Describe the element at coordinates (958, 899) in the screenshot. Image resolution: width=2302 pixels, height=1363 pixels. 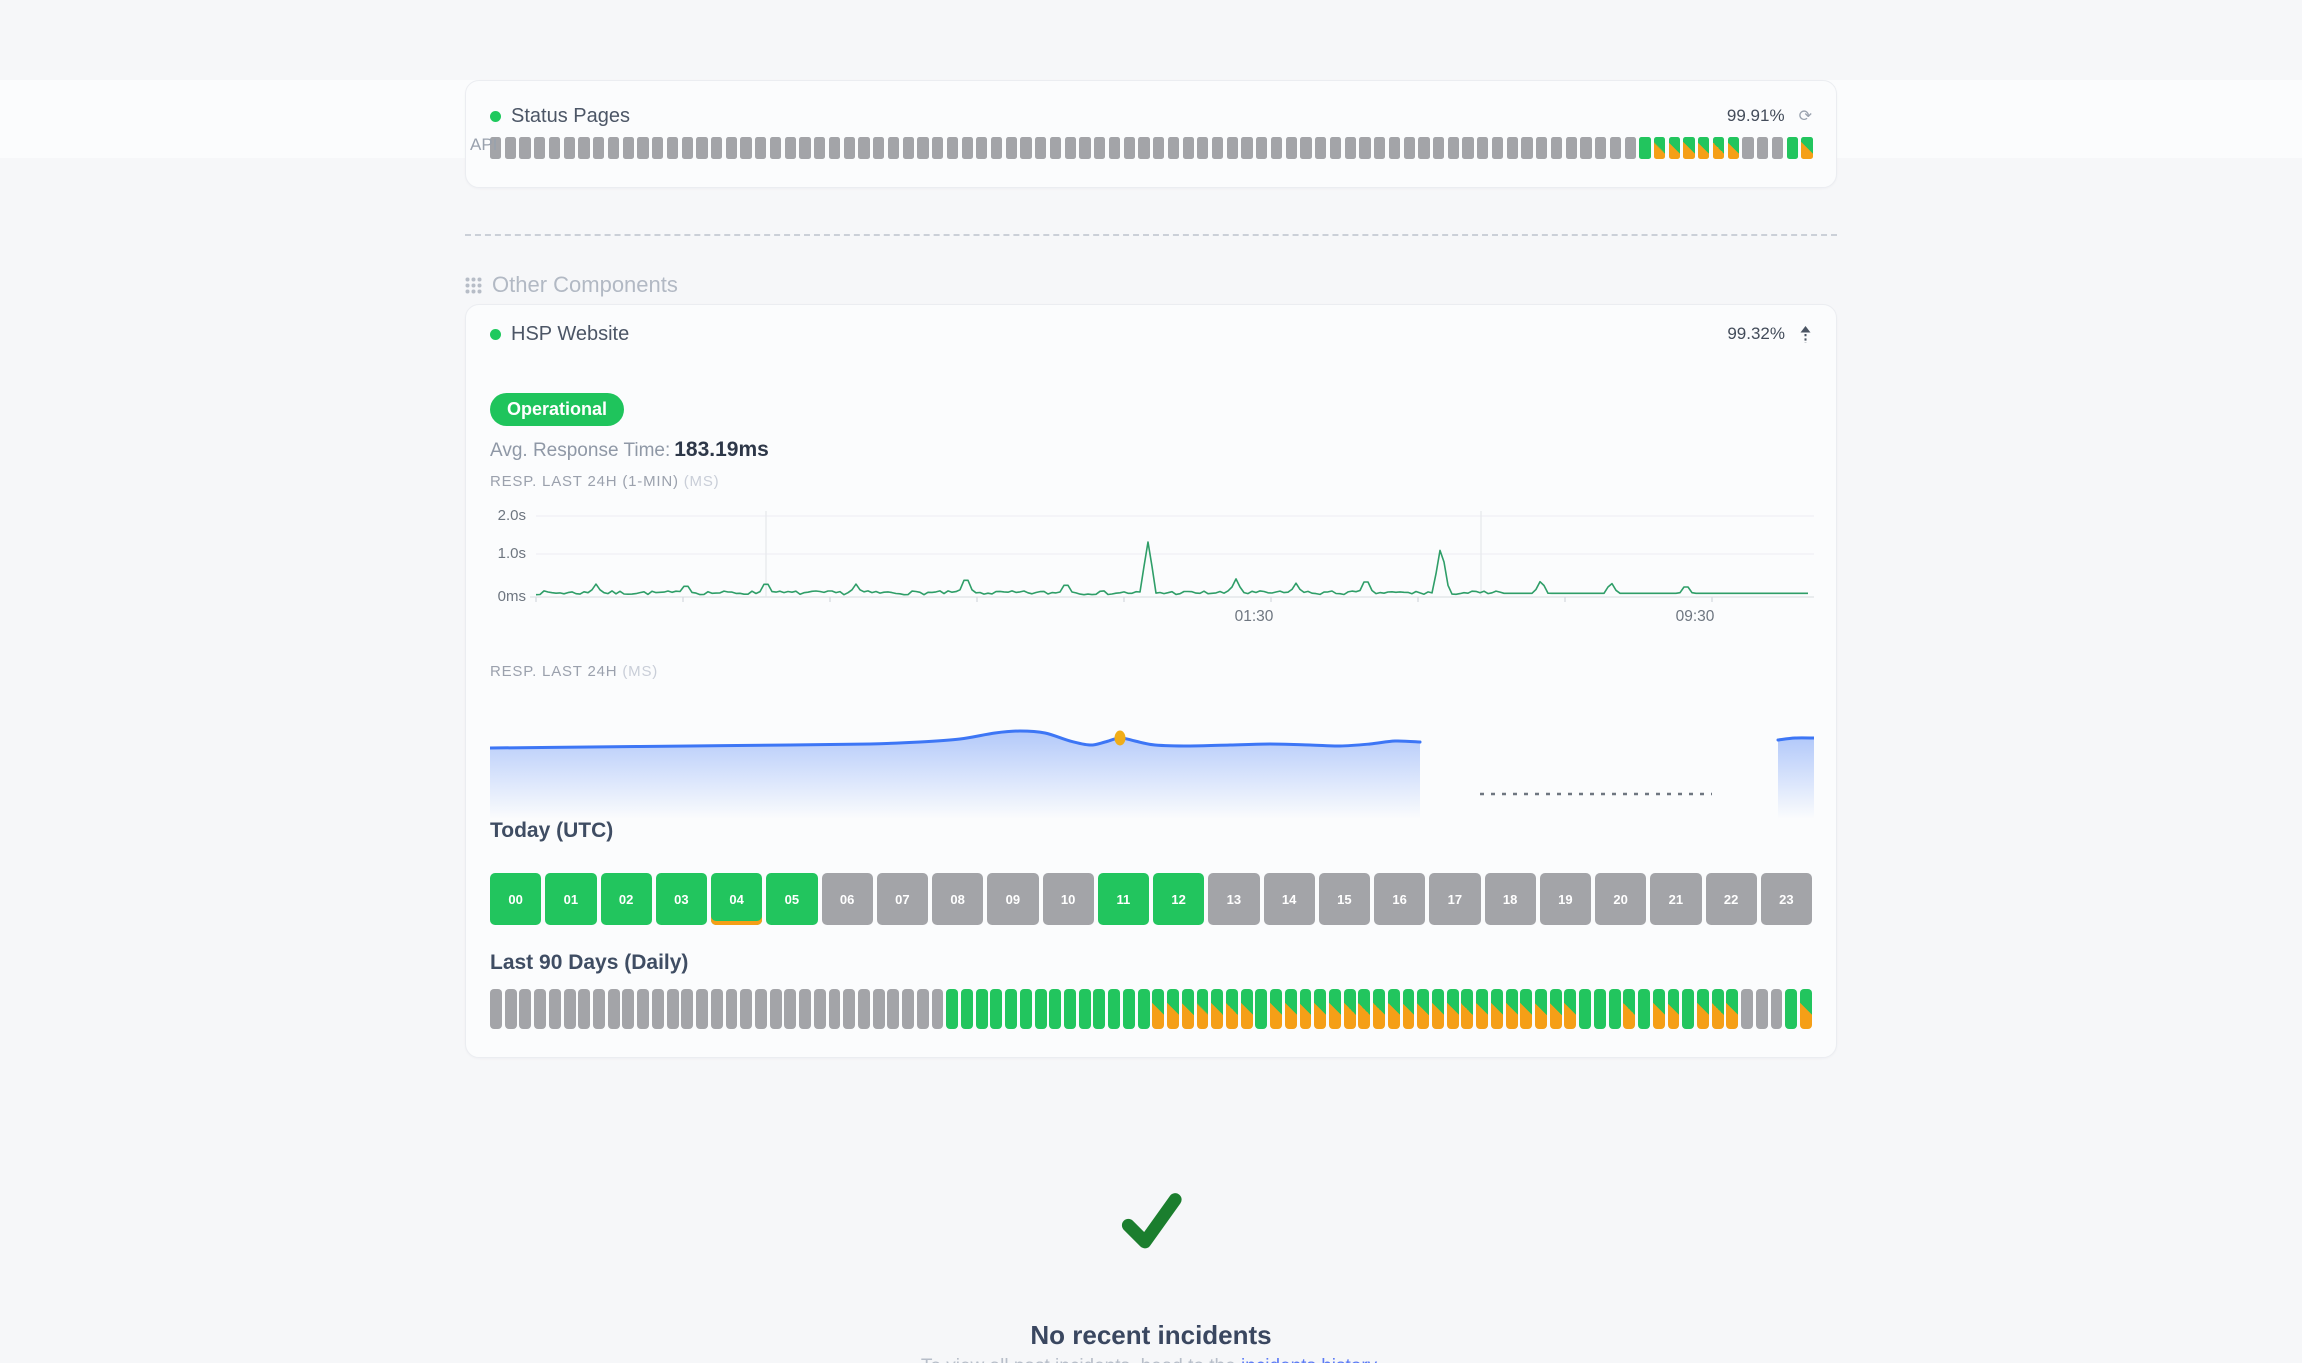
I see `hour-block-08: 08` at that location.